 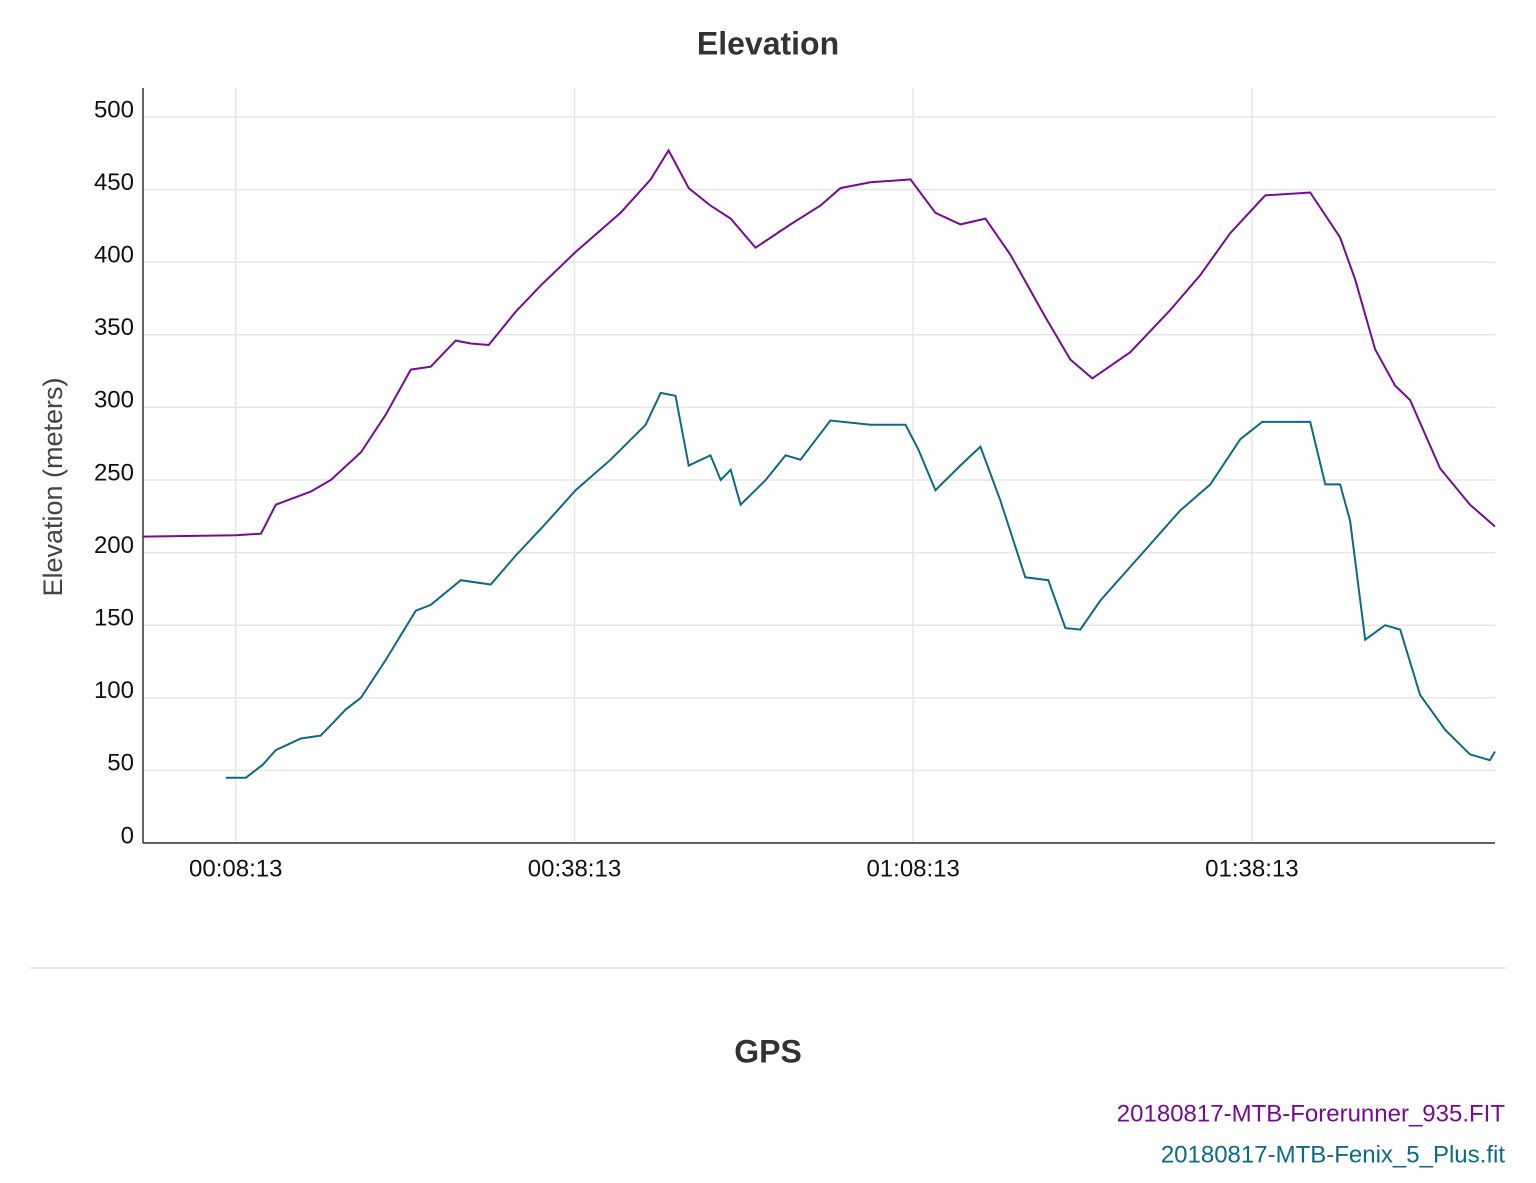 What do you see at coordinates (1311, 1113) in the screenshot?
I see `legend-entry: 20180817-MTB-Forerunner_935.FIT` at bounding box center [1311, 1113].